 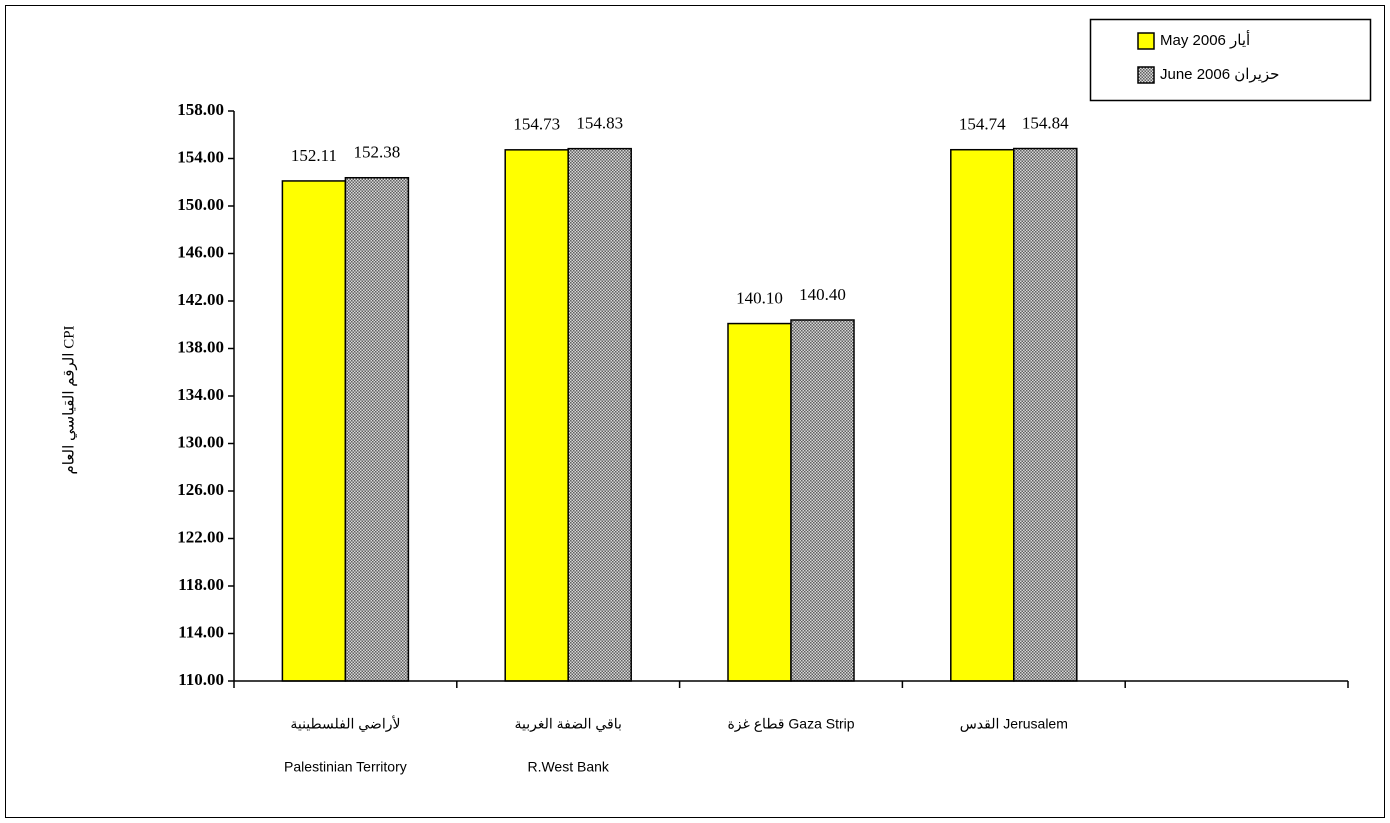 What do you see at coordinates (567, 724) in the screenshot?
I see `x-tick-label: باقي الضفة الغربية` at bounding box center [567, 724].